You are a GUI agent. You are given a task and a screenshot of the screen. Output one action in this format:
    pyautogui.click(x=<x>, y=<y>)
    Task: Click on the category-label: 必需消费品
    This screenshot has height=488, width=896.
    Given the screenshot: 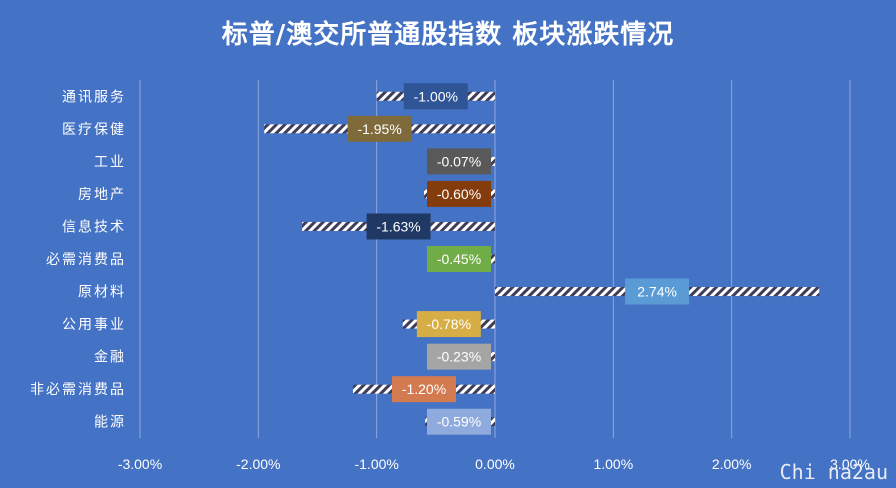 What is the action you would take?
    pyautogui.click(x=86, y=260)
    